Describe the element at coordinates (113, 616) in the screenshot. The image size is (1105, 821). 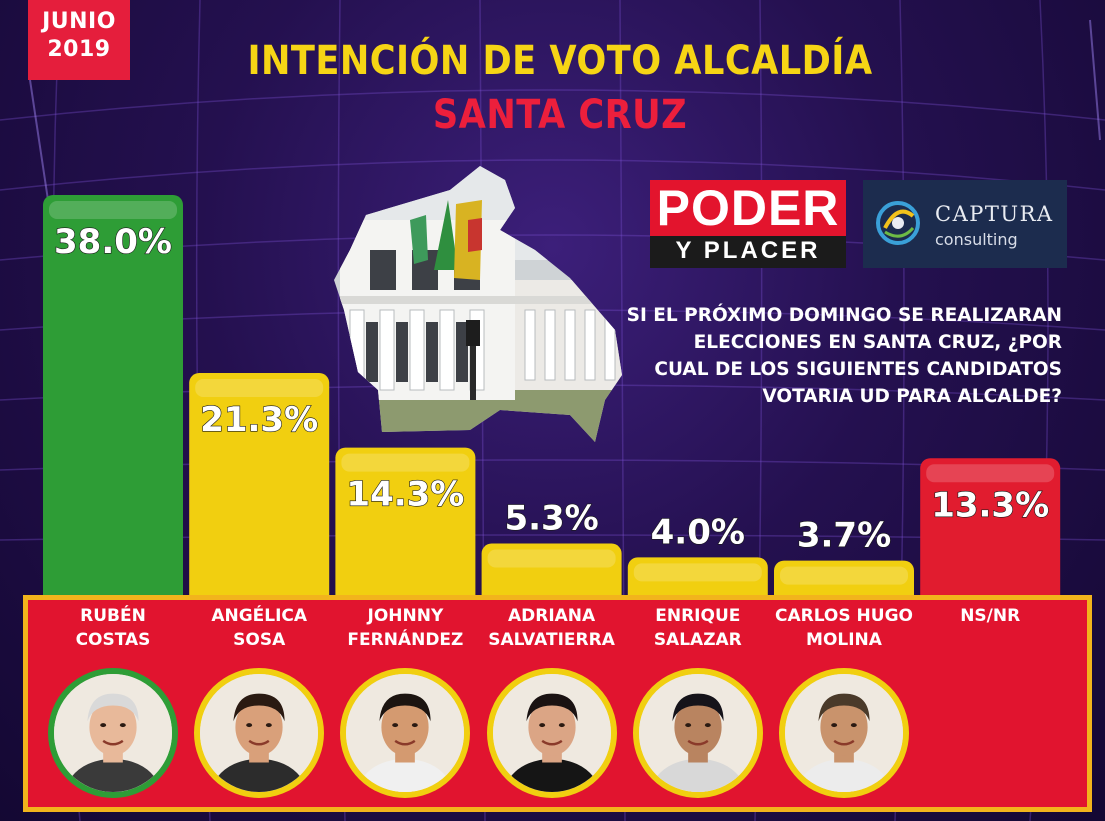
I see `candidate-name-line1: RUBÉN` at that location.